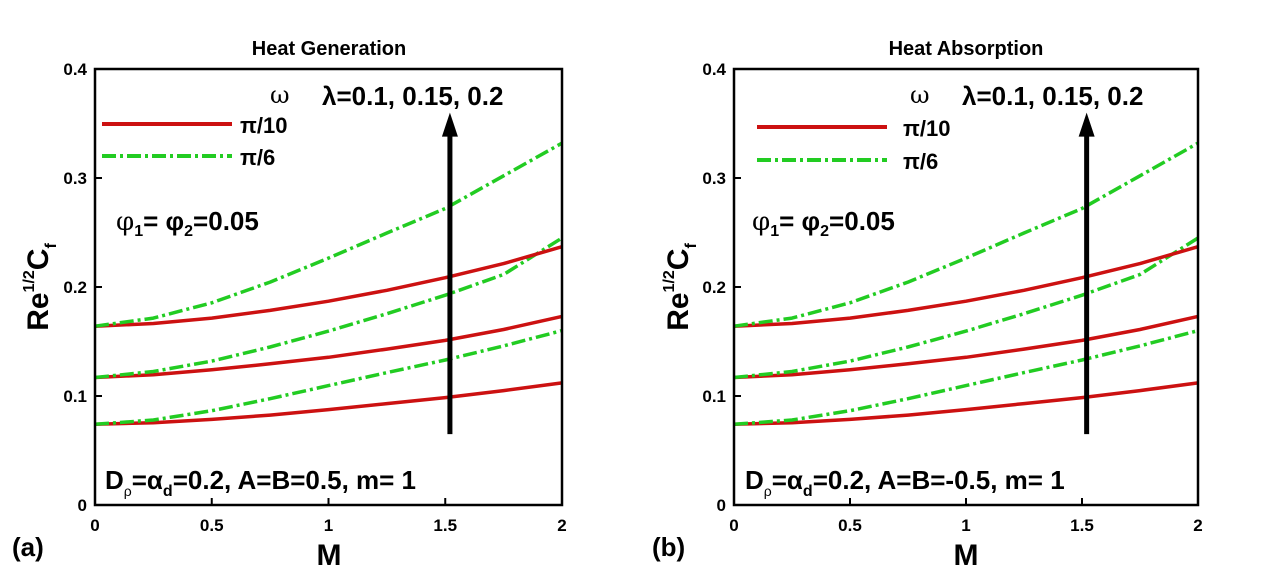  What do you see at coordinates (28, 547) in the screenshot?
I see `panel-label: (a)` at bounding box center [28, 547].